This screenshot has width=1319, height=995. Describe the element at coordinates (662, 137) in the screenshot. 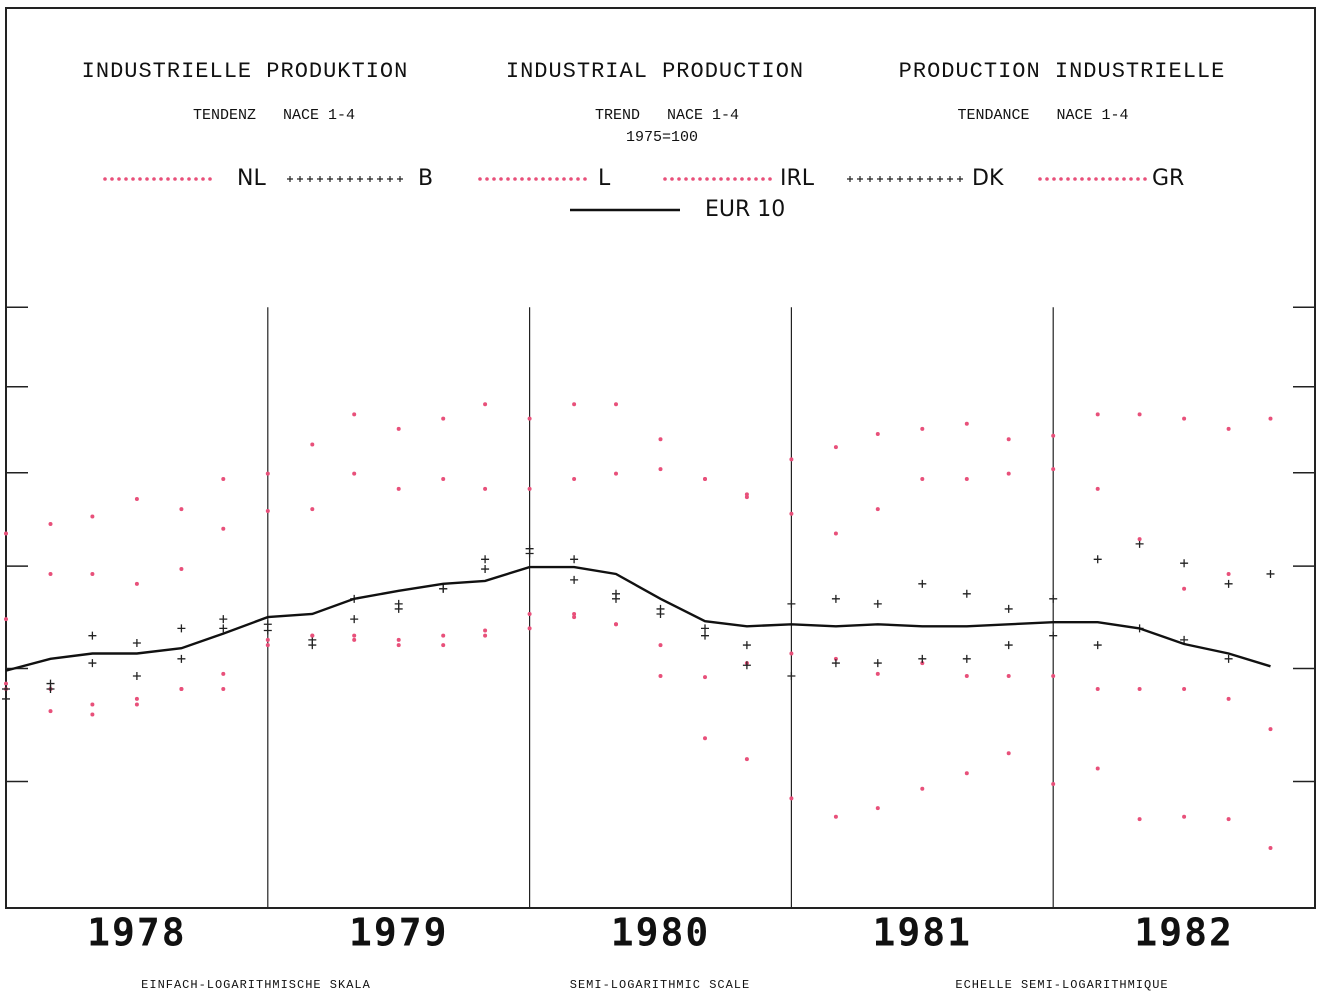

I see `base-note: 1975=100` at that location.